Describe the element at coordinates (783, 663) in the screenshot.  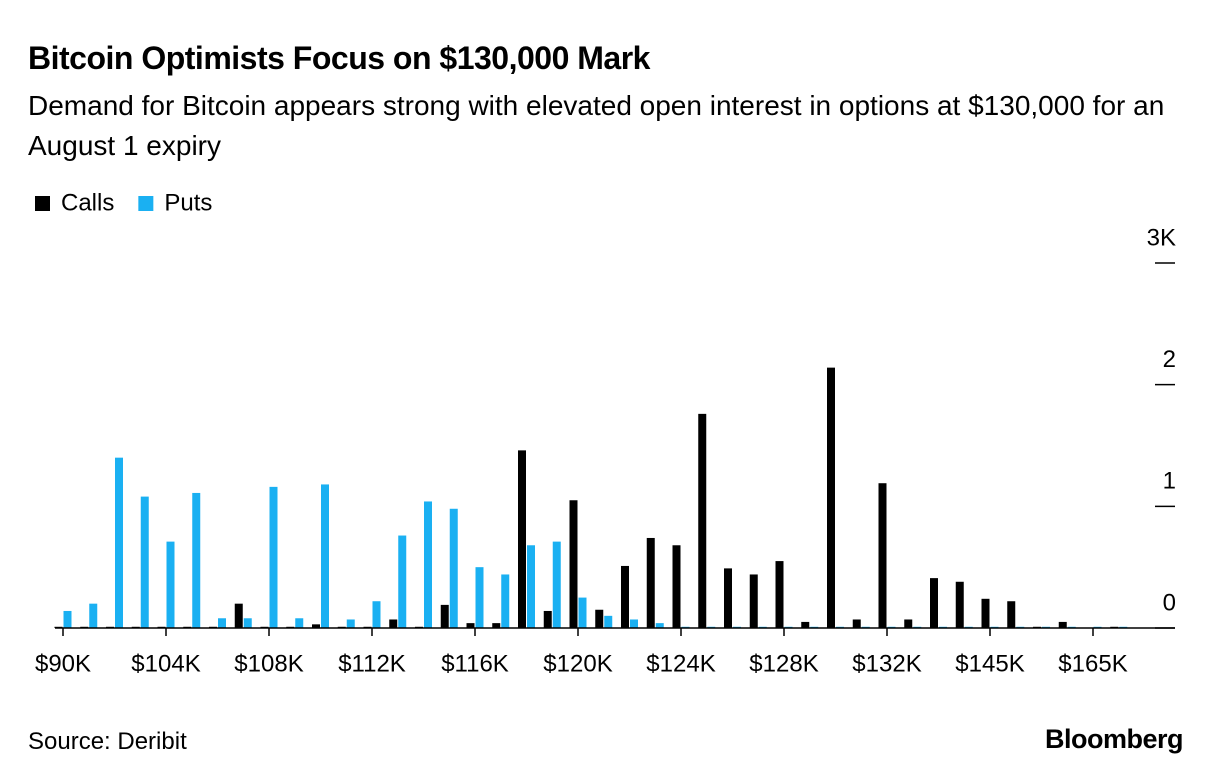
I see `x-tick-label: $128K` at that location.